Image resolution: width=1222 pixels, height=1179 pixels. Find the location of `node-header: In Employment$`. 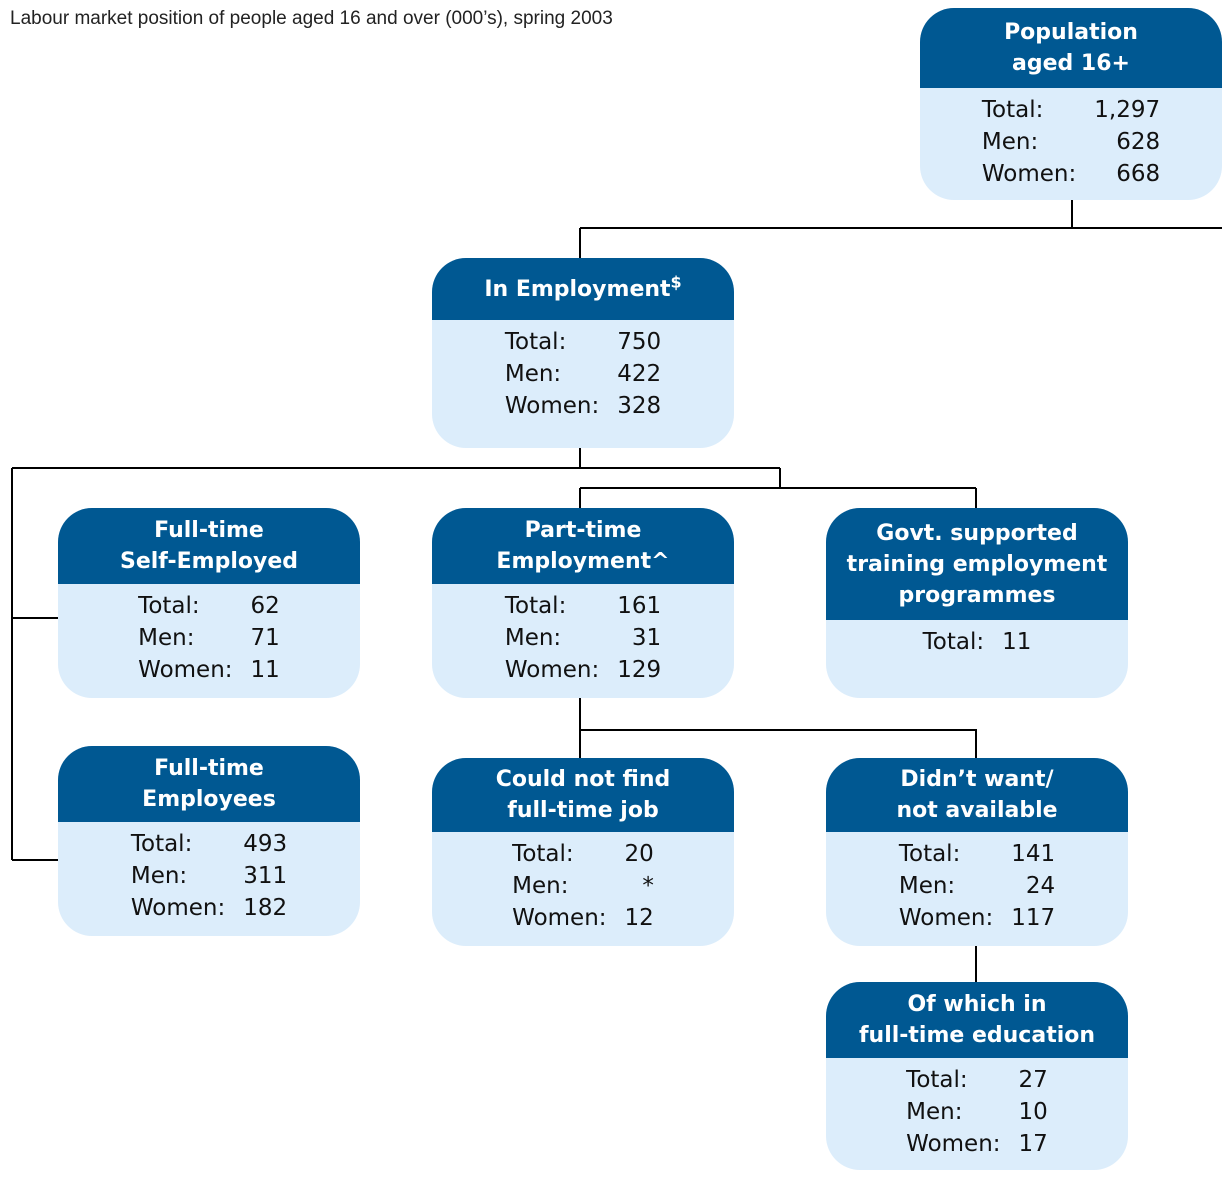

node-header: In Employment$ is located at coordinates (583, 289).